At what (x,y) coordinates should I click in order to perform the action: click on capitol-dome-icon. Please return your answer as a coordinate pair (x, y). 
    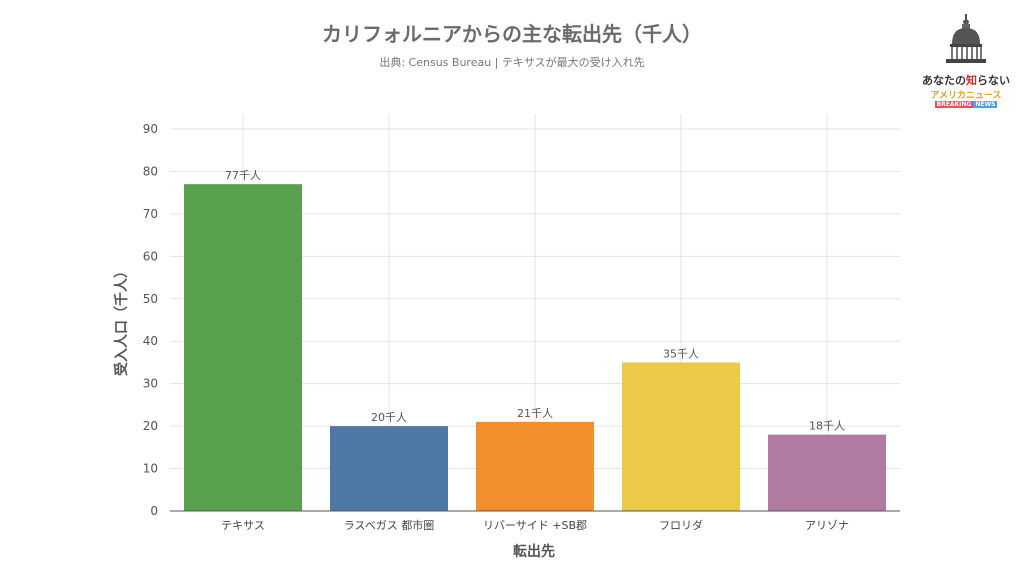
    Looking at the image, I should click on (966, 38).